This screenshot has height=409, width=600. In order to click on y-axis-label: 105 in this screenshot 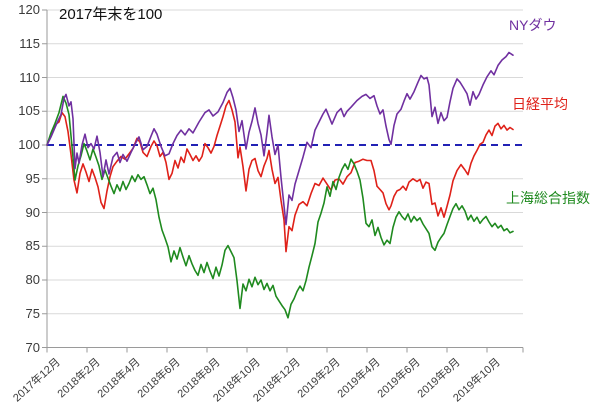, I will do `click(29, 111)`.